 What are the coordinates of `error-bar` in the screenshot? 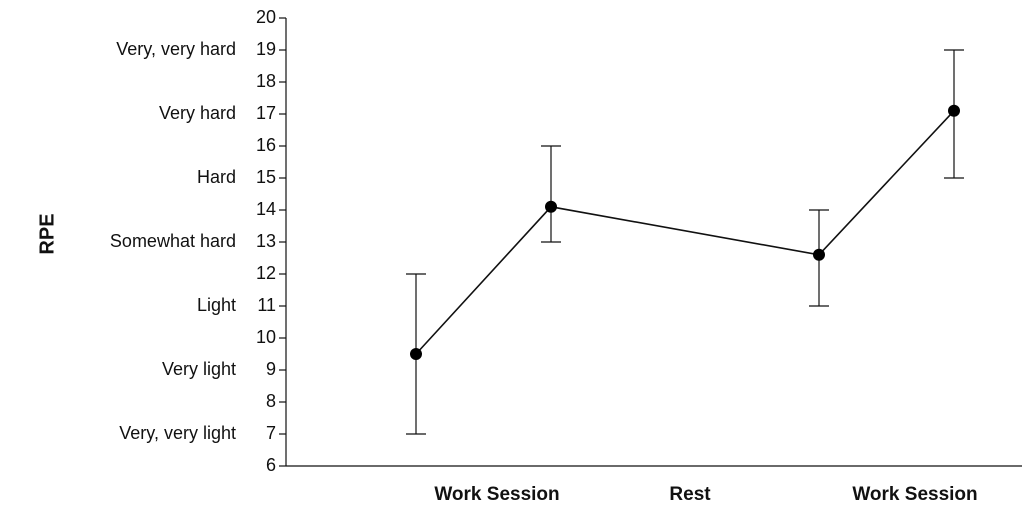 It's located at (551, 194).